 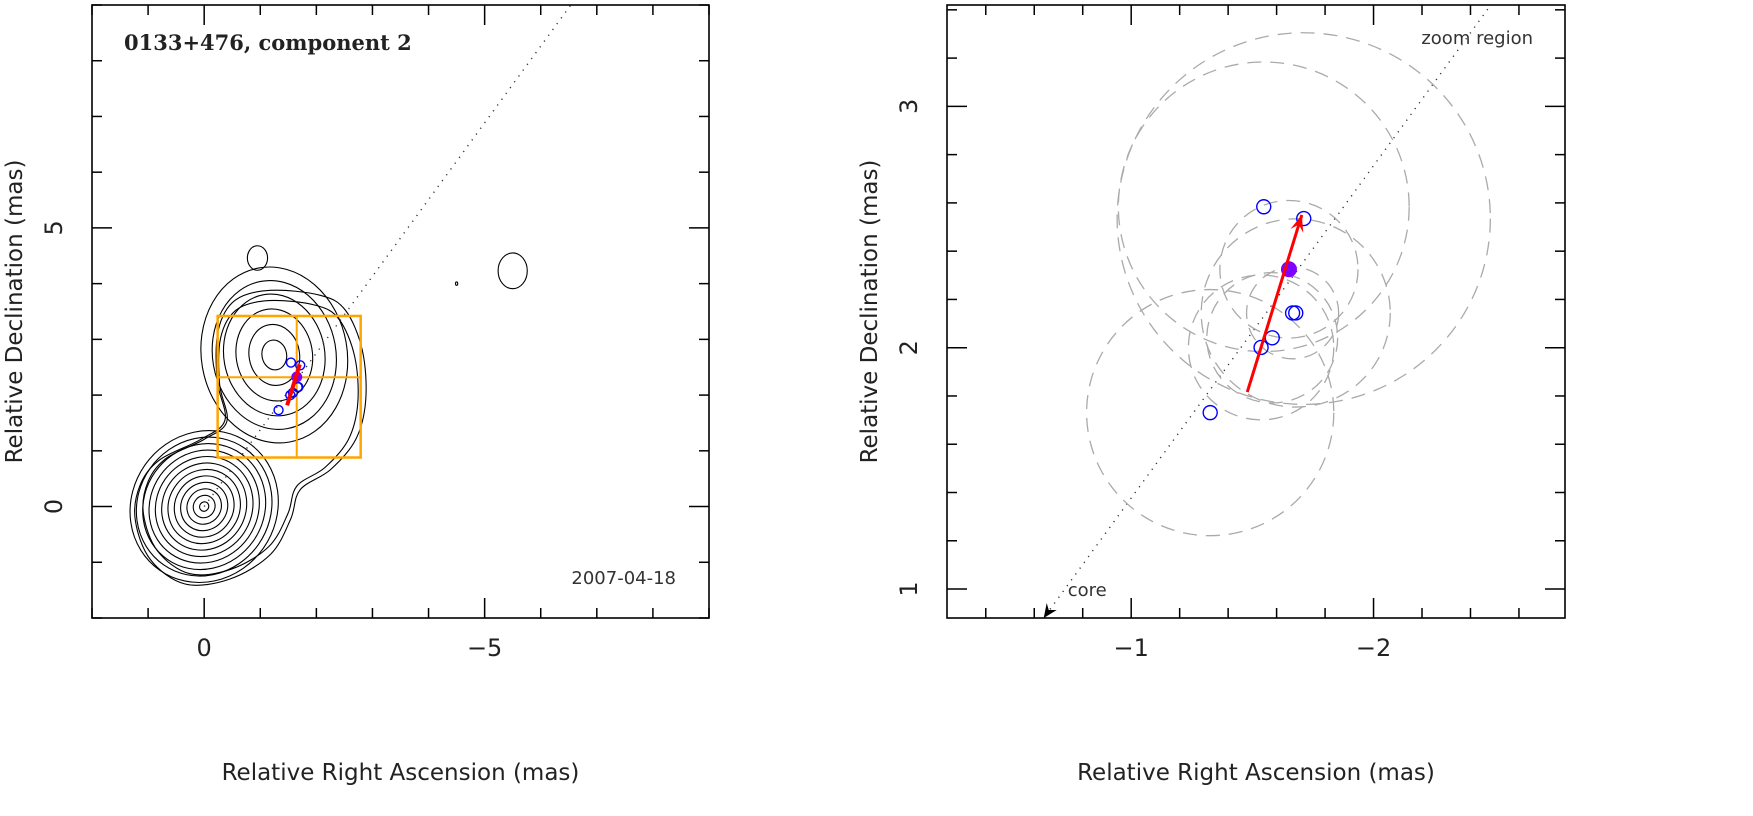 I want to click on y-tick-label: 2, so click(x=909, y=347).